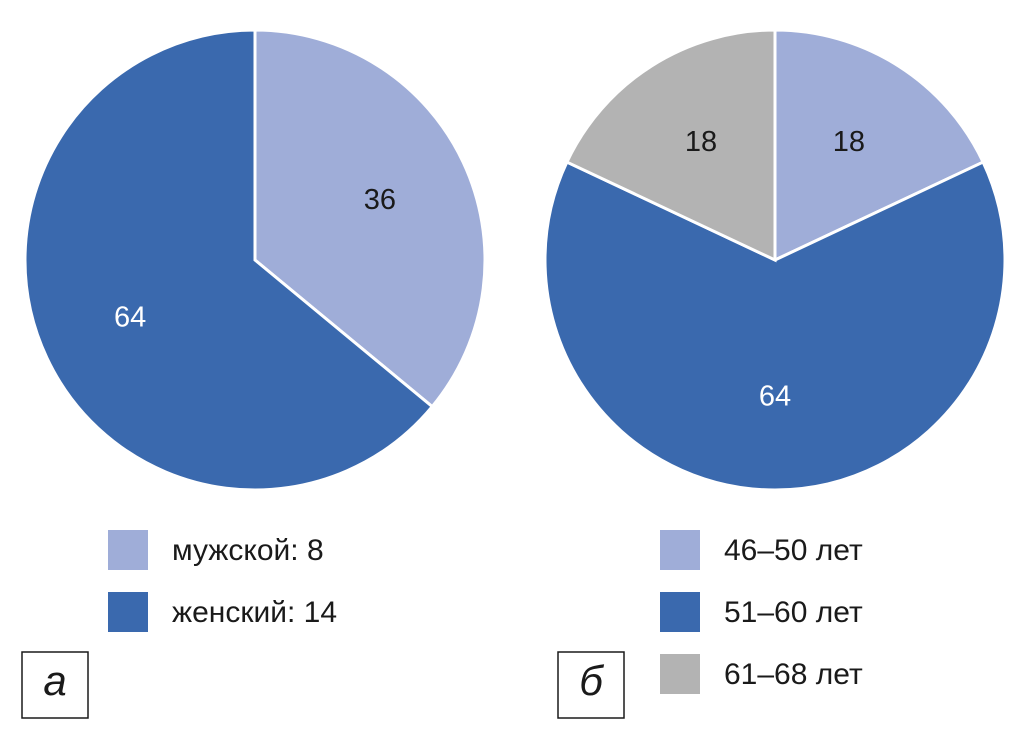 The height and width of the screenshot is (741, 1035). I want to click on panel-label: а, so click(54, 680).